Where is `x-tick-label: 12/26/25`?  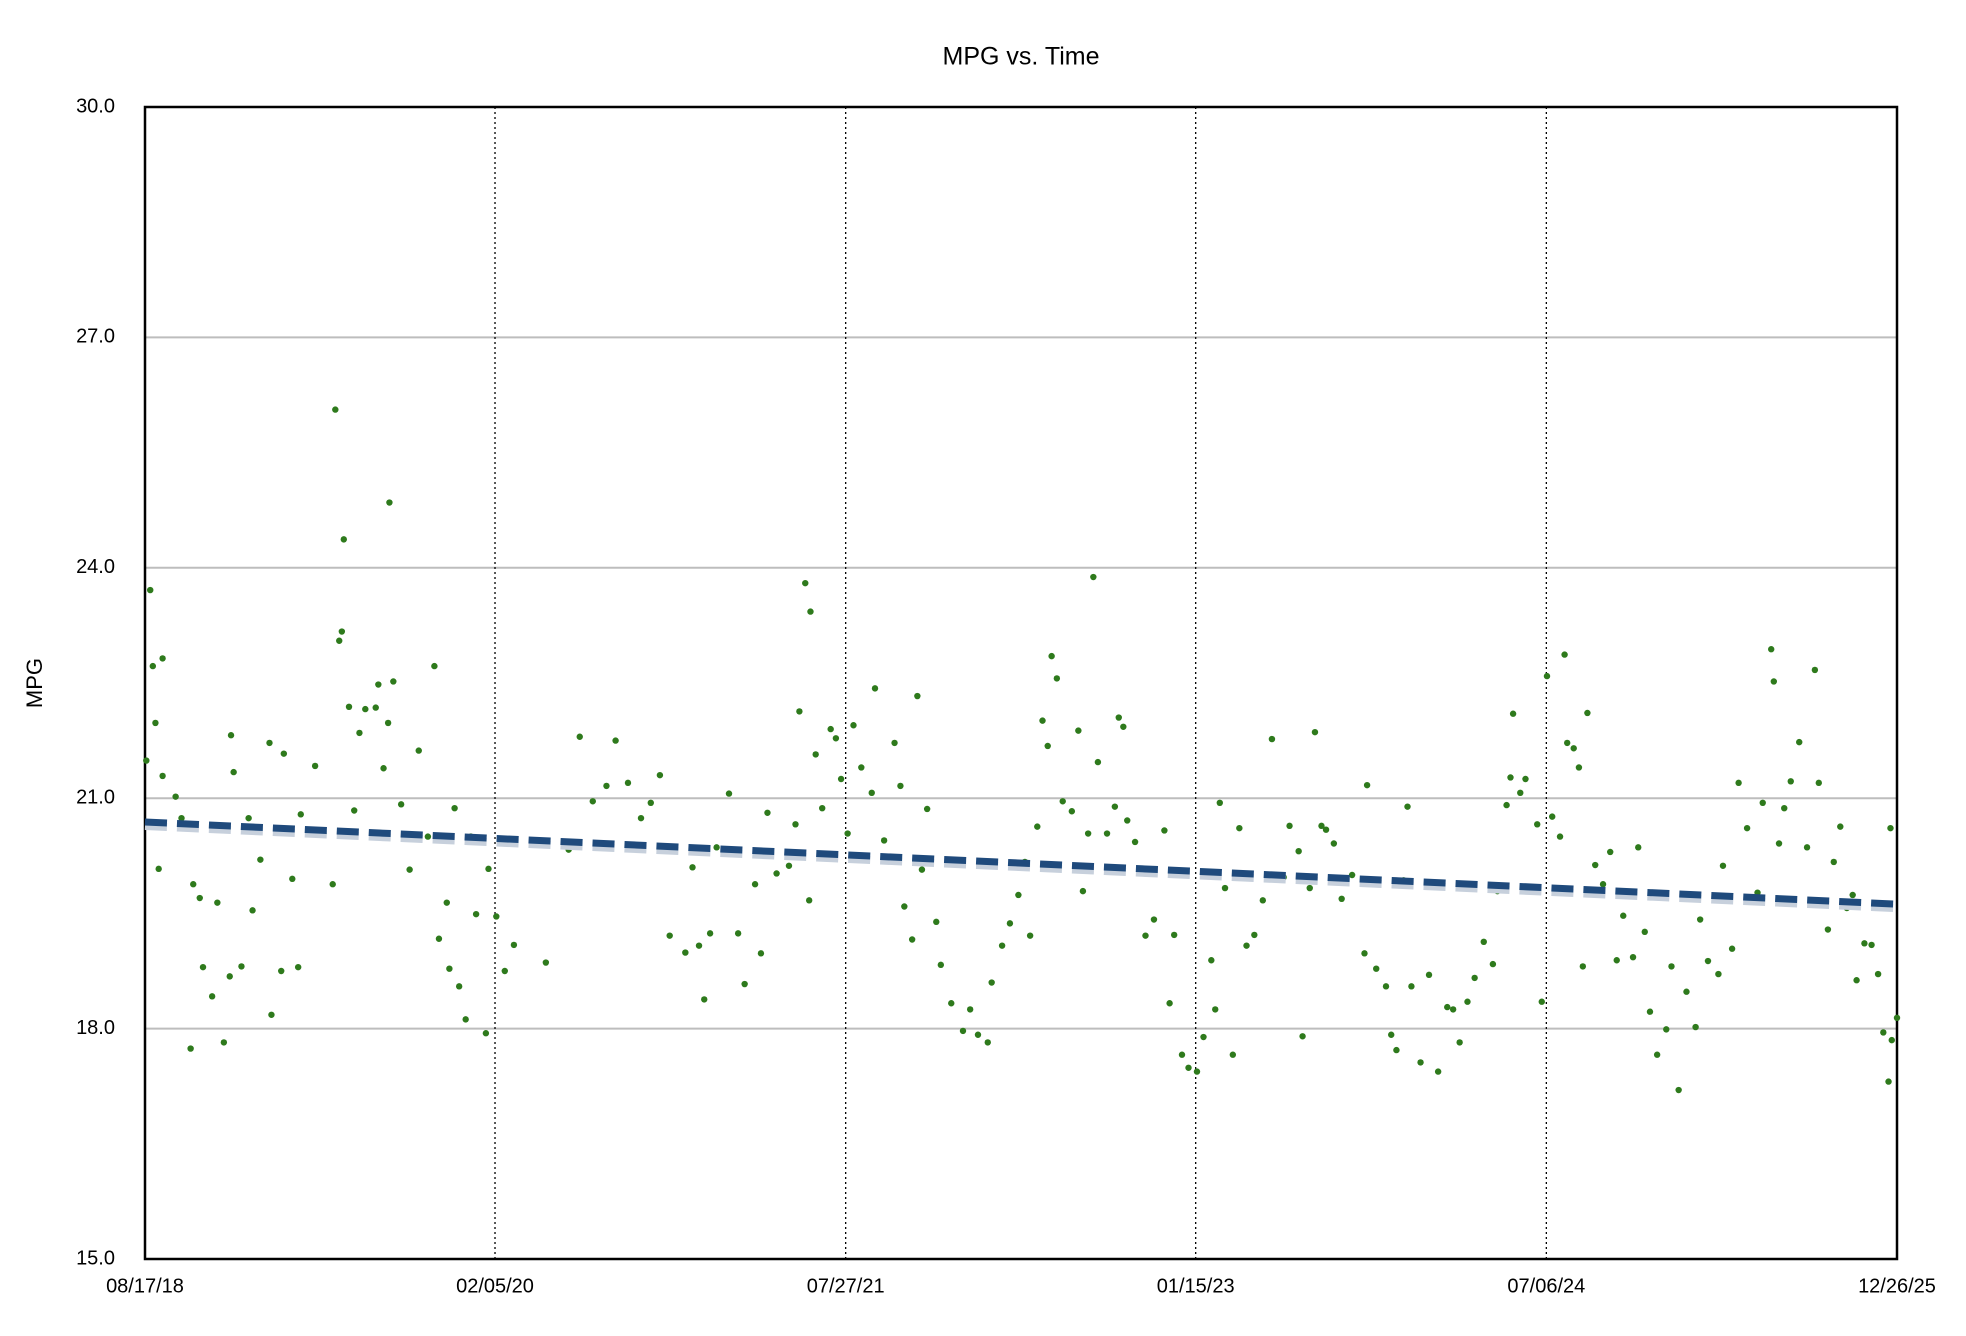
x-tick-label: 12/26/25 is located at coordinates (1897, 1286).